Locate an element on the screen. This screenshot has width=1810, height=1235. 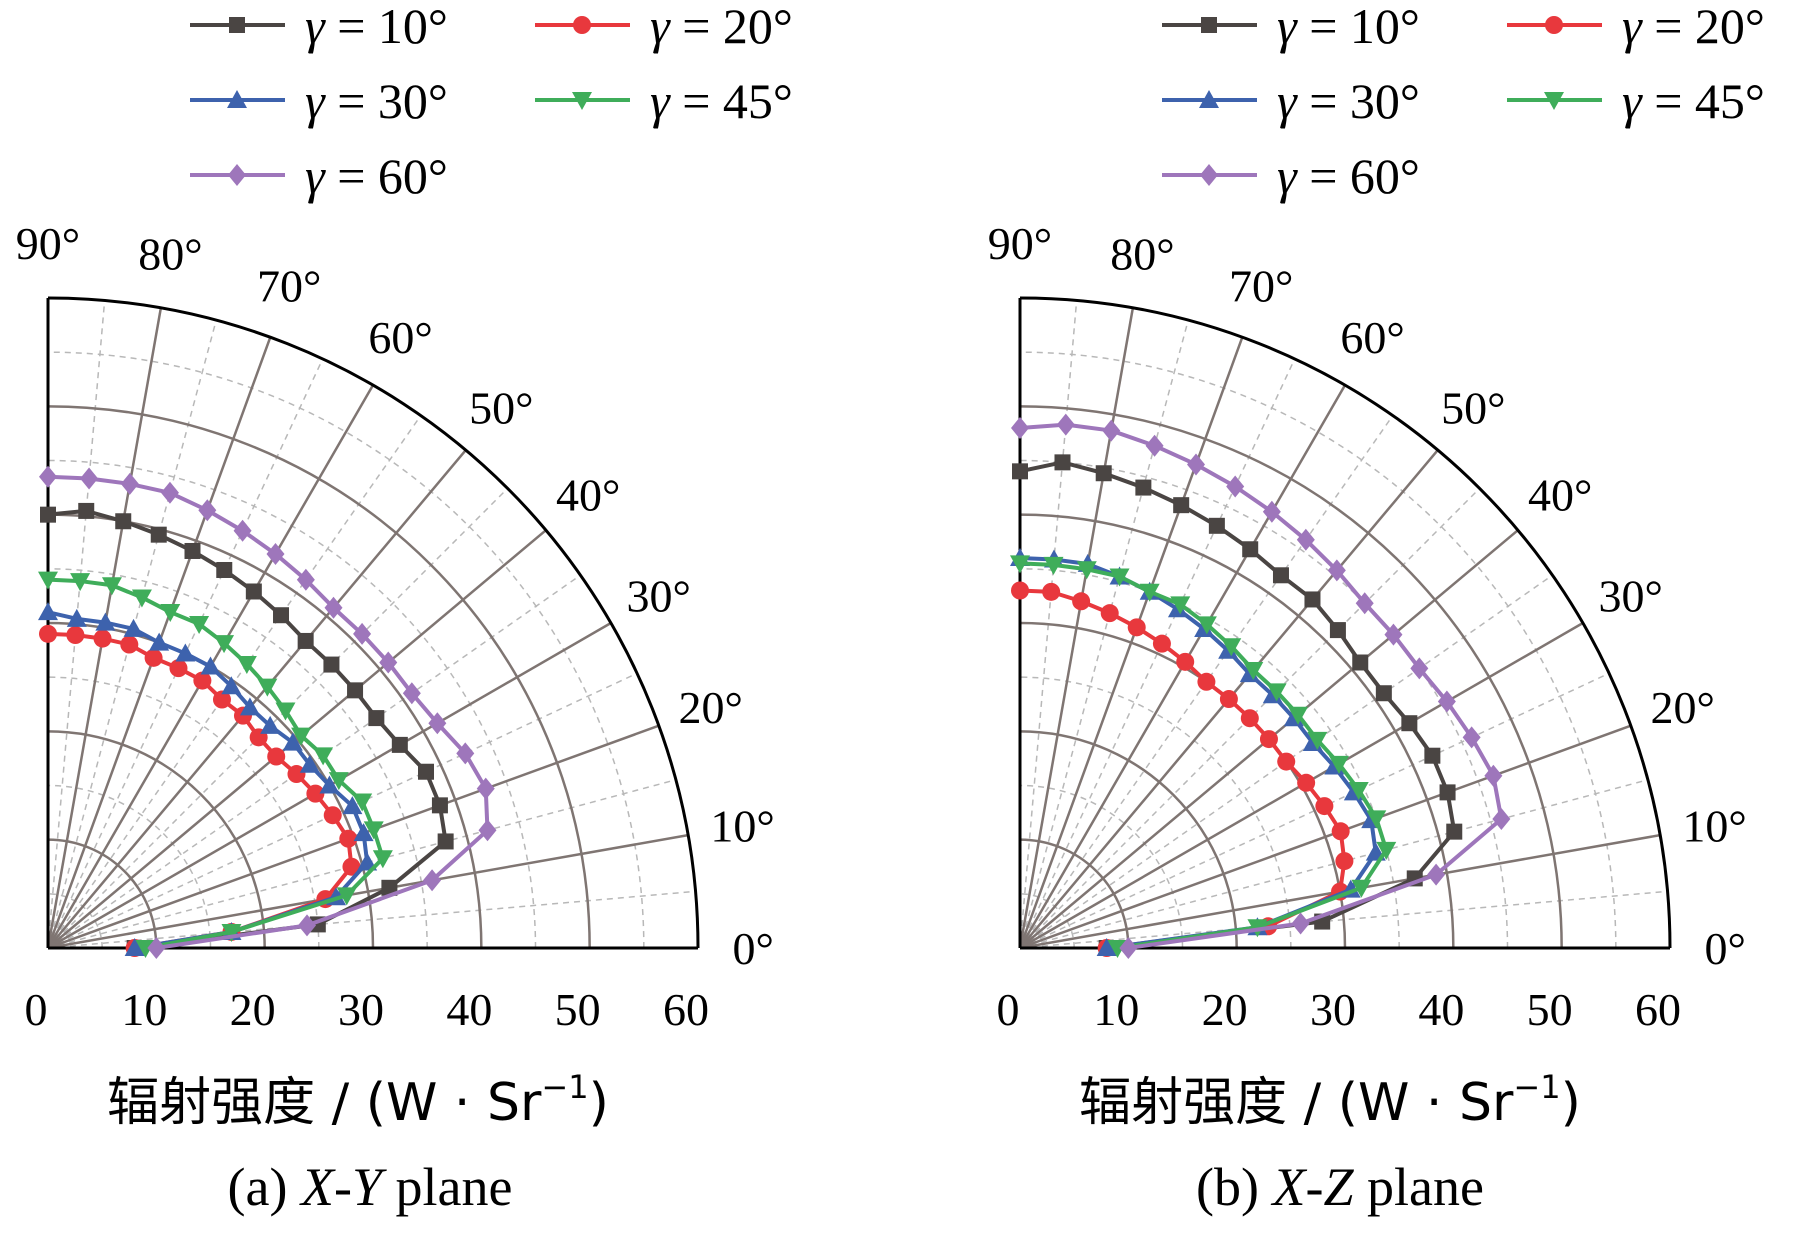
series-line is located at coordinates (268, 712).